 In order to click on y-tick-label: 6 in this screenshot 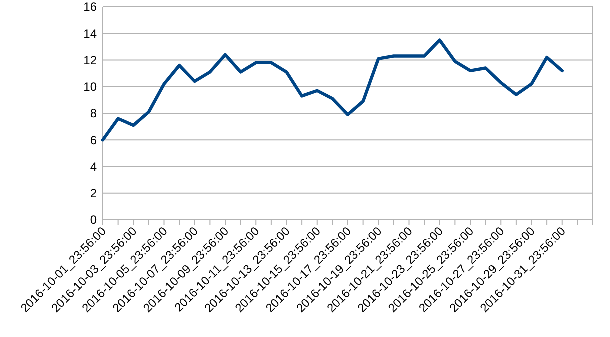, I will do `click(94, 140)`.